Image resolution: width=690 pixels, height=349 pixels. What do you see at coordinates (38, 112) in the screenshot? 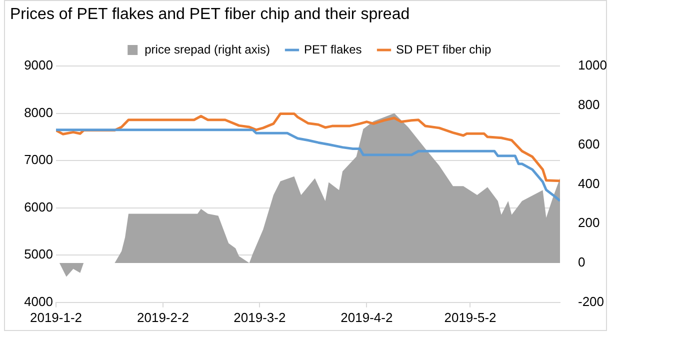
I see `y-tick-label: 8000` at bounding box center [38, 112].